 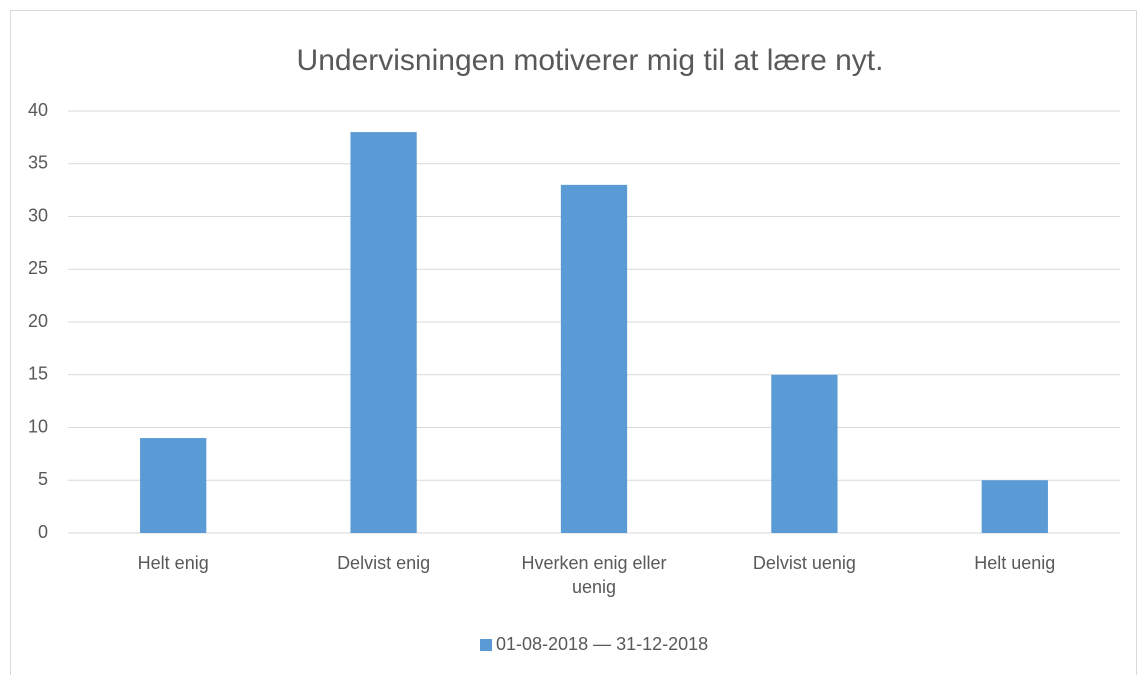 What do you see at coordinates (38, 268) in the screenshot?
I see `y-tick-label: 25` at bounding box center [38, 268].